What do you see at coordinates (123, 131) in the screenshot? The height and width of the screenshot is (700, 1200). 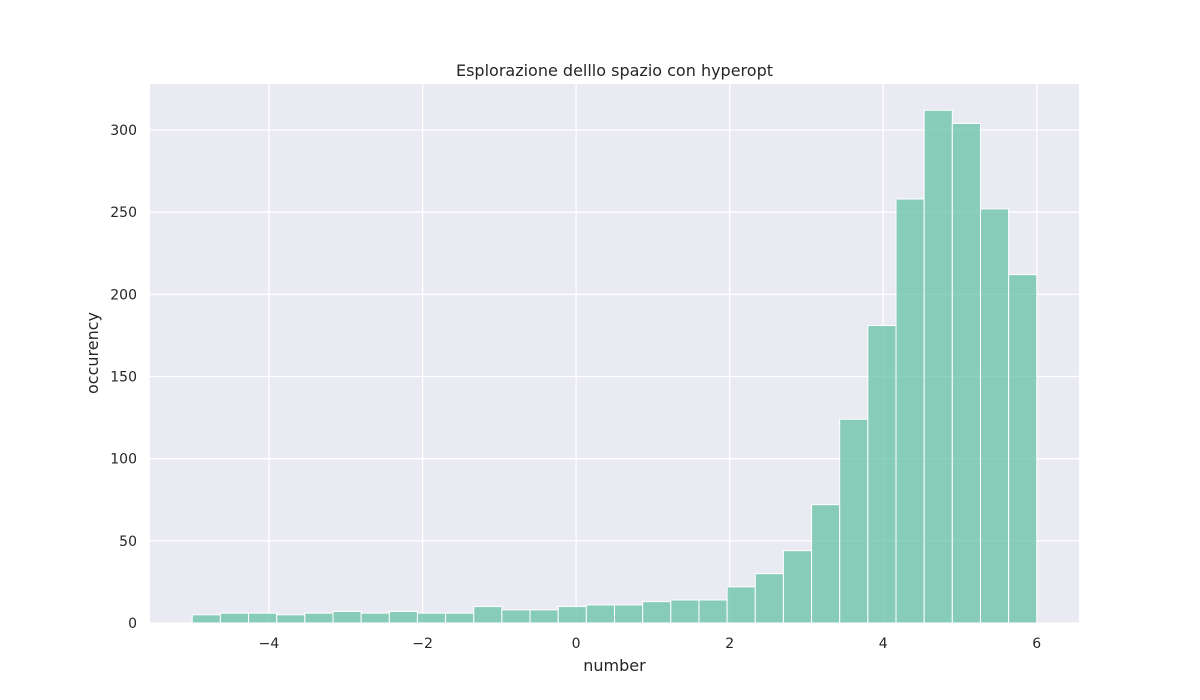 I see `y-tick-label: 300` at bounding box center [123, 131].